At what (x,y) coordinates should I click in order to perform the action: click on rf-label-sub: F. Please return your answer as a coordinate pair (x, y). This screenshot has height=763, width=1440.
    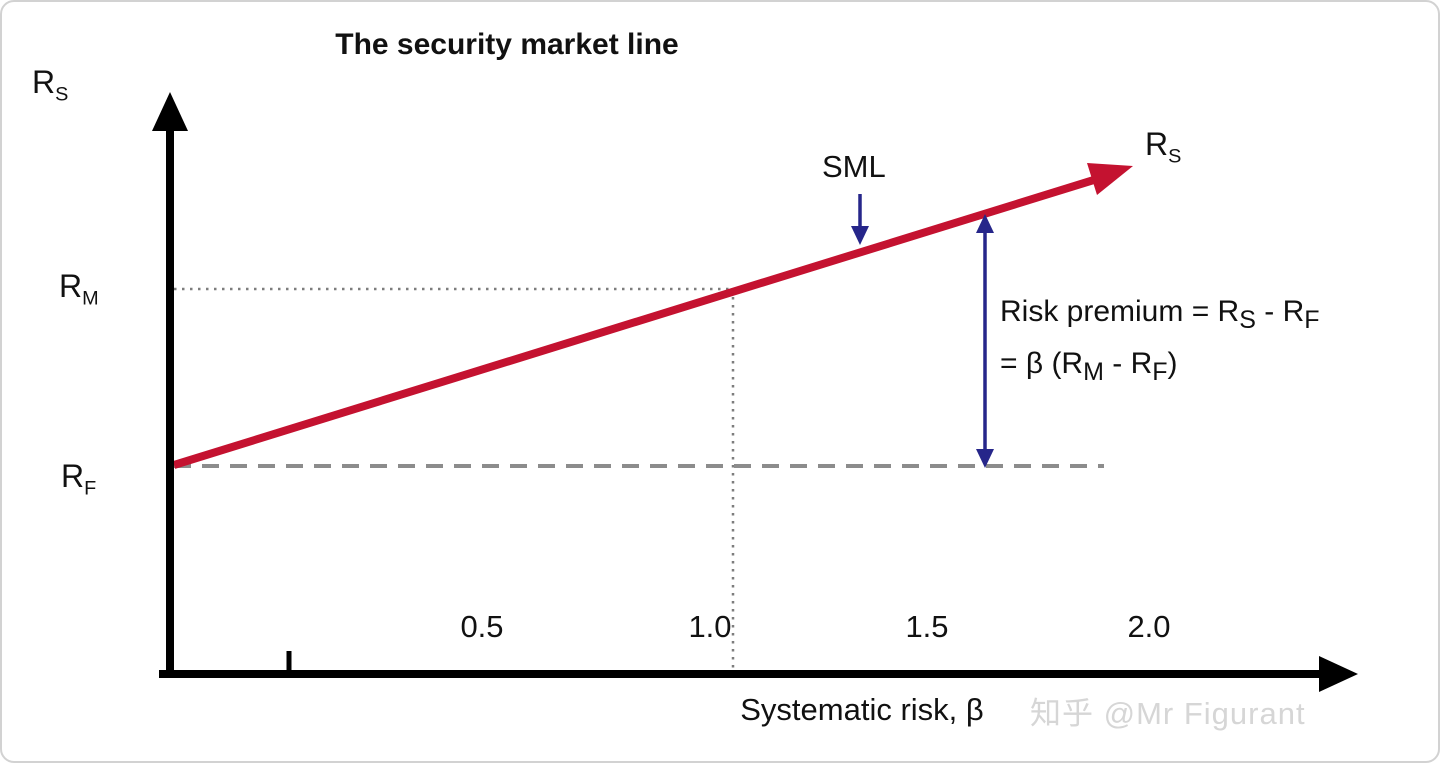
    Looking at the image, I should click on (90, 488).